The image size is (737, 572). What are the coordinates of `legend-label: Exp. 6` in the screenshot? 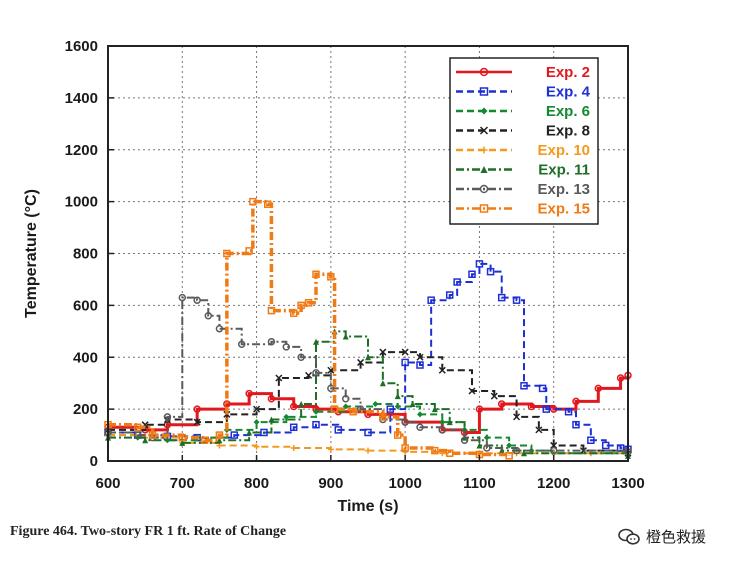 It's located at (568, 111).